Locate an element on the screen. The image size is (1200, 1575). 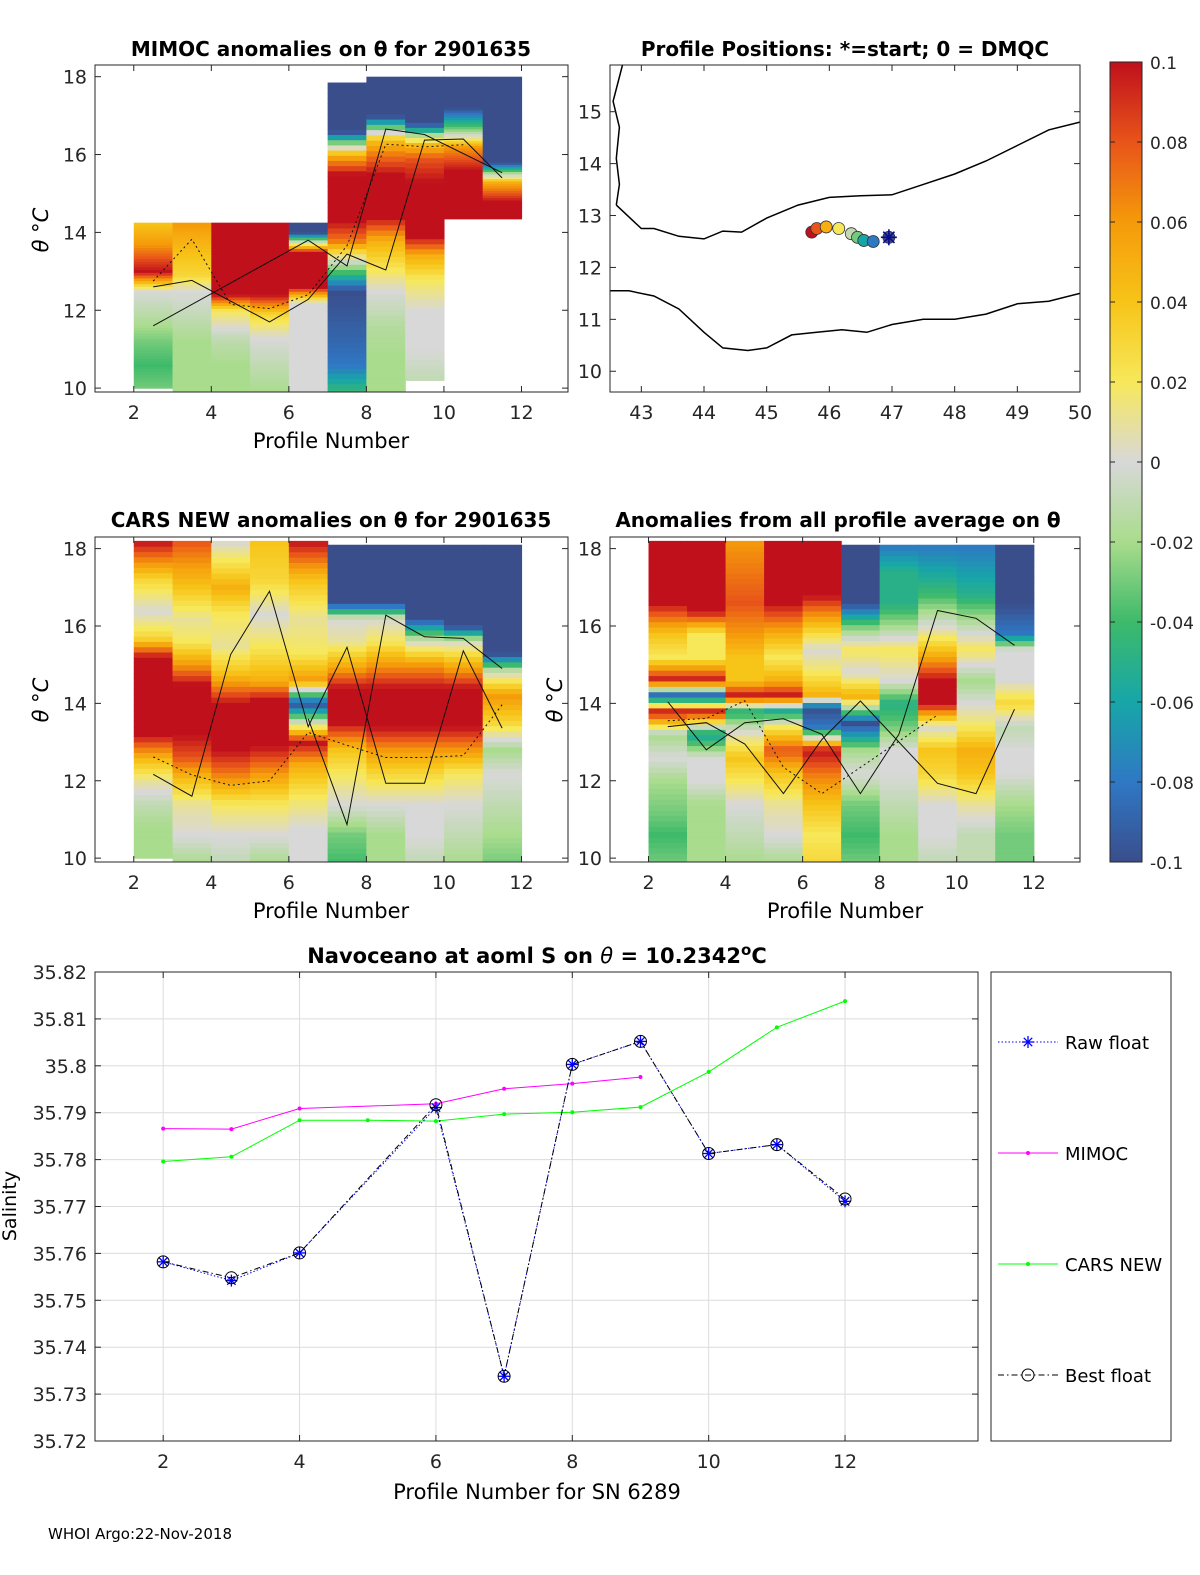
x-tick-label: 4 is located at coordinates (211, 413).